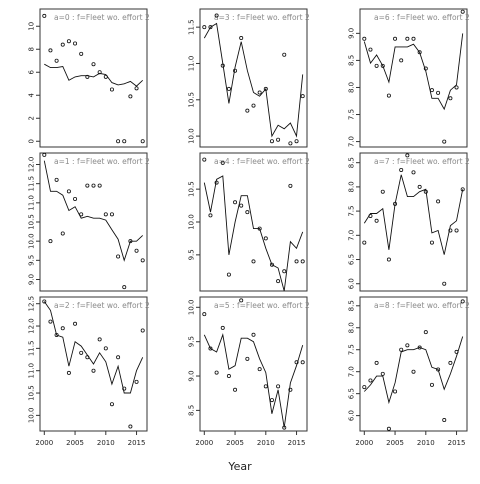 This screenshot has width=480, height=484. I want to click on x-tick-label: 2005, so click(75, 443).